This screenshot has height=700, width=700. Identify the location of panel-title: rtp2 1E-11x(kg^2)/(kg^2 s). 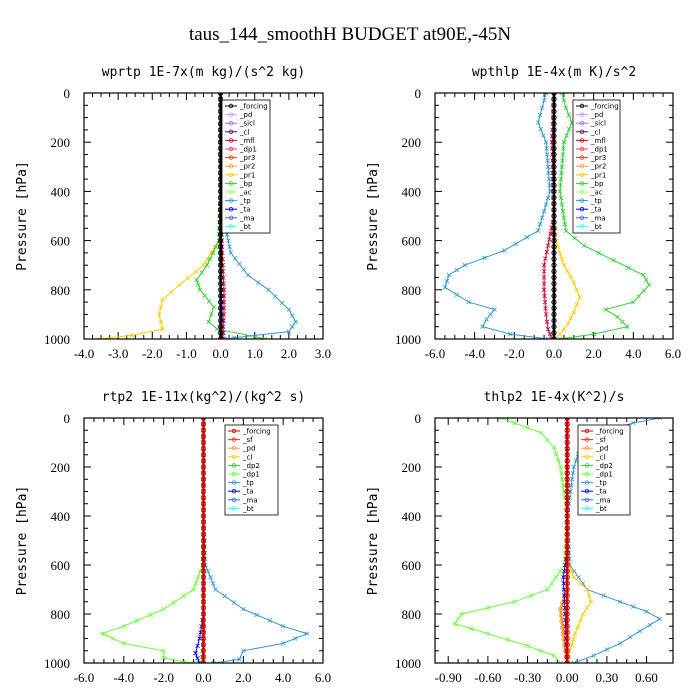
(204, 397).